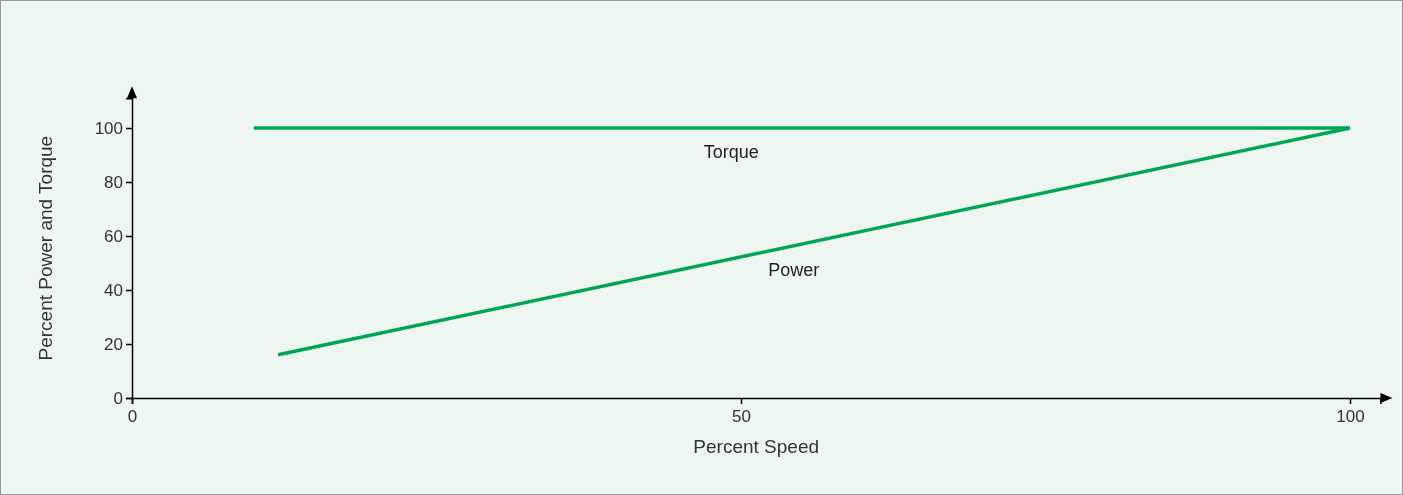  I want to click on x-tick-label: 0, so click(132, 417).